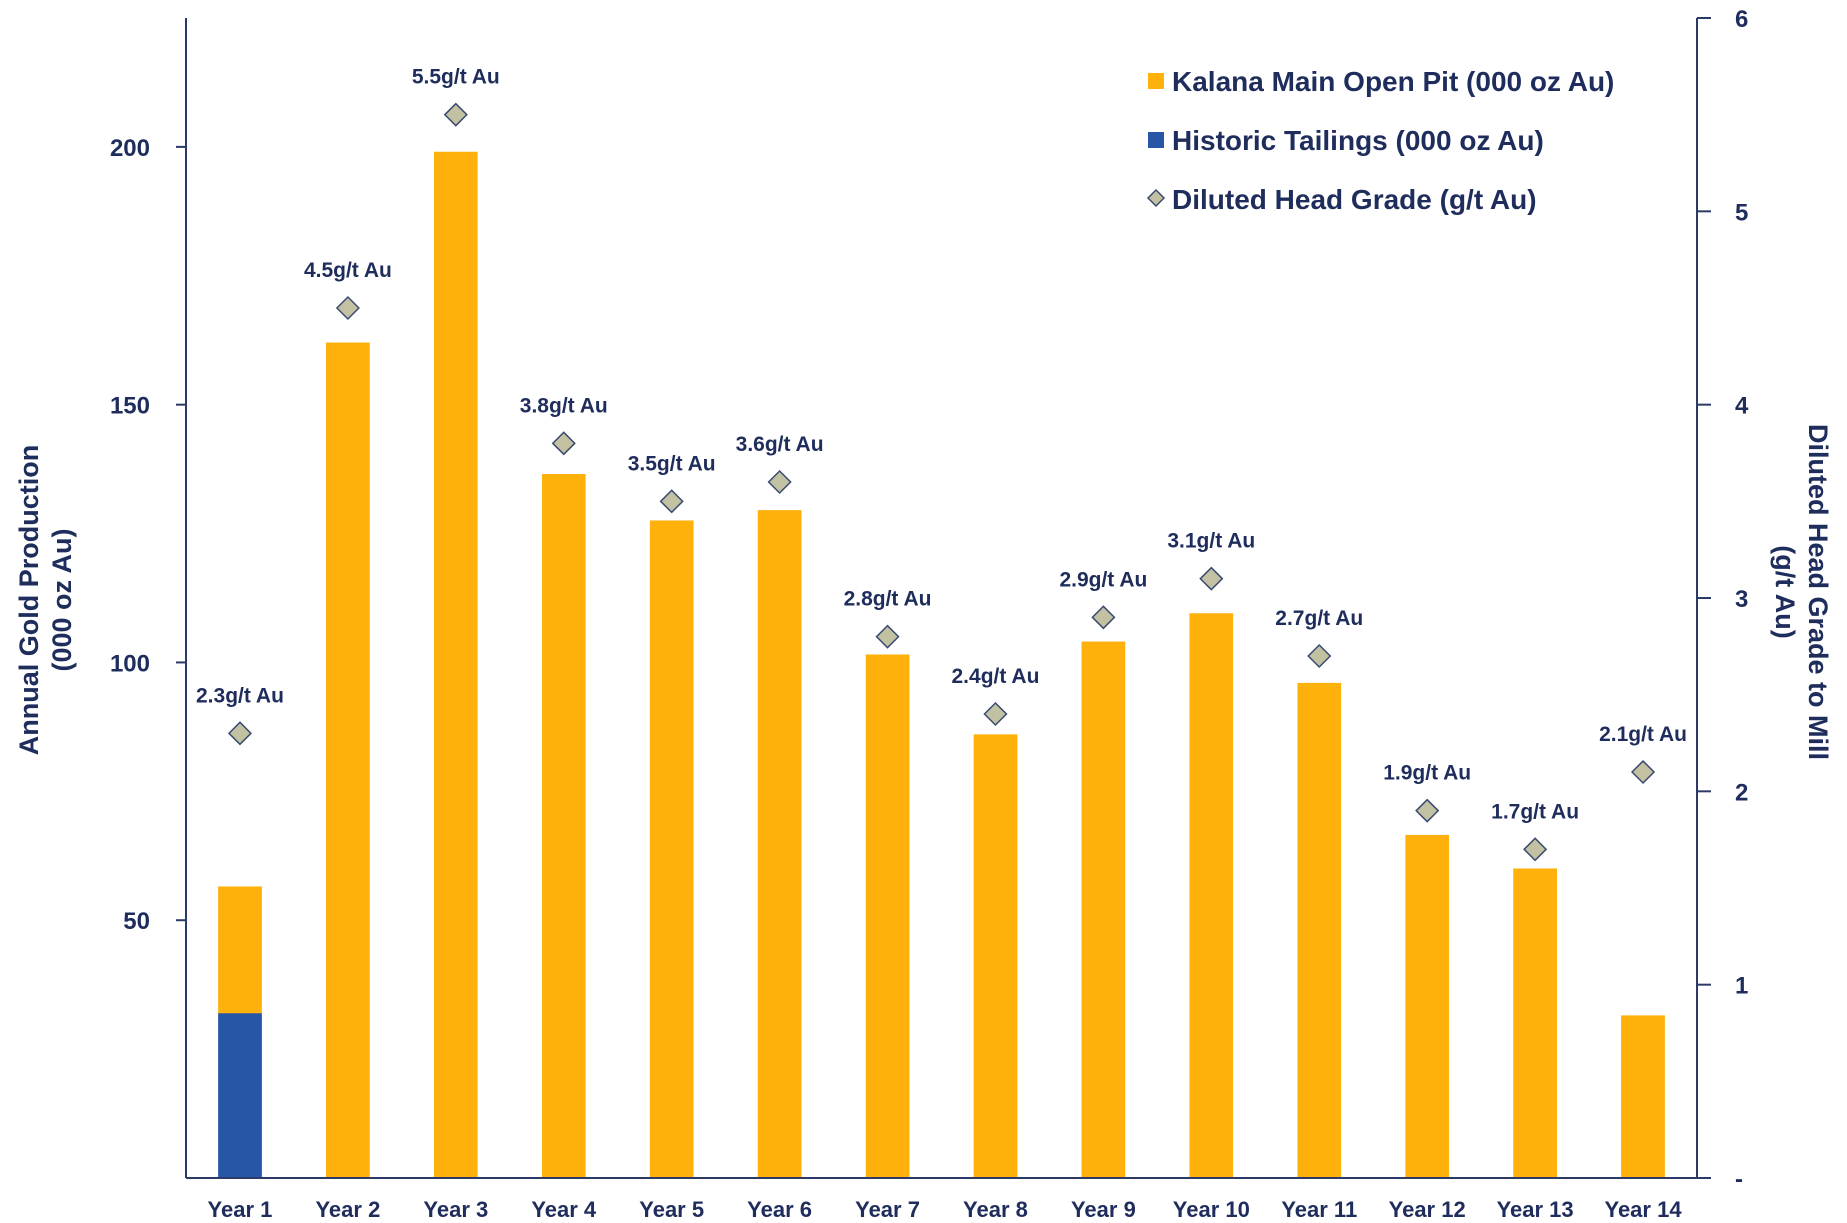  I want to click on y2-tick-label: 6, so click(1741, 19).